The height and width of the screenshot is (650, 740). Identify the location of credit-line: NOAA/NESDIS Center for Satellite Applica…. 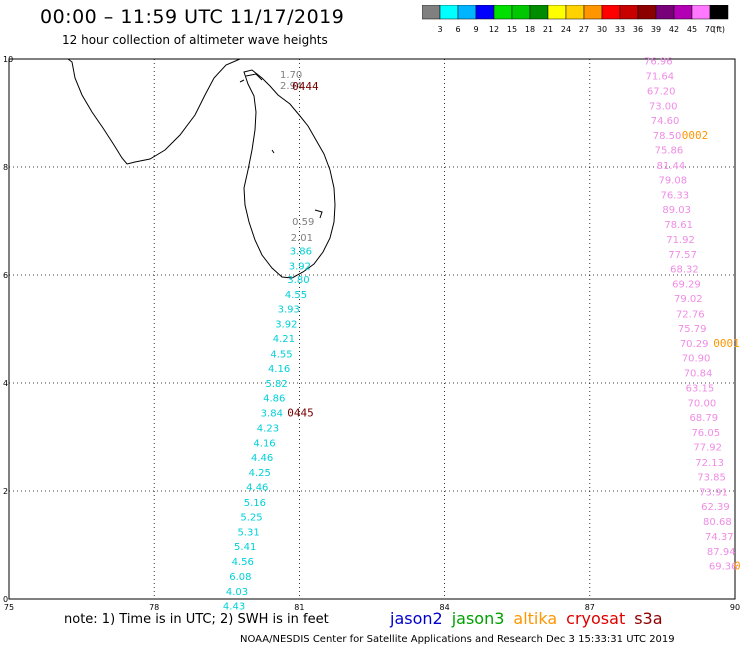
(457, 639).